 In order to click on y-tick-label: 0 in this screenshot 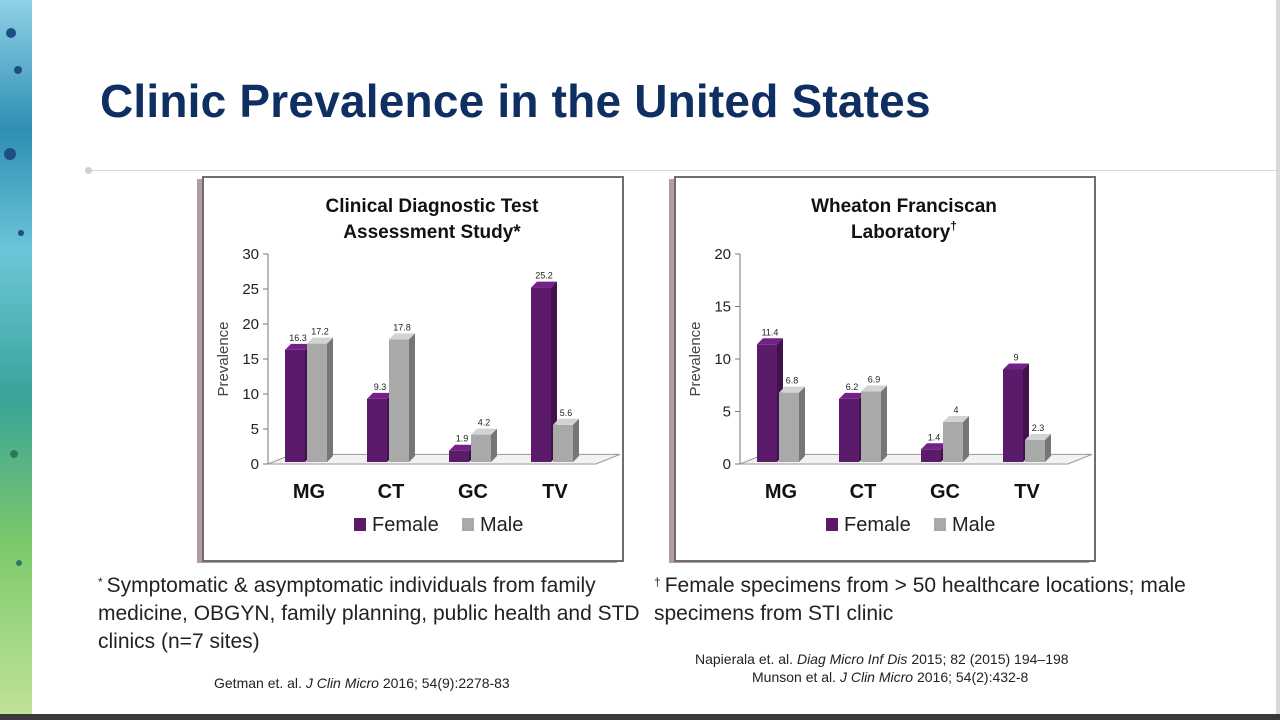, I will do `click(727, 464)`.